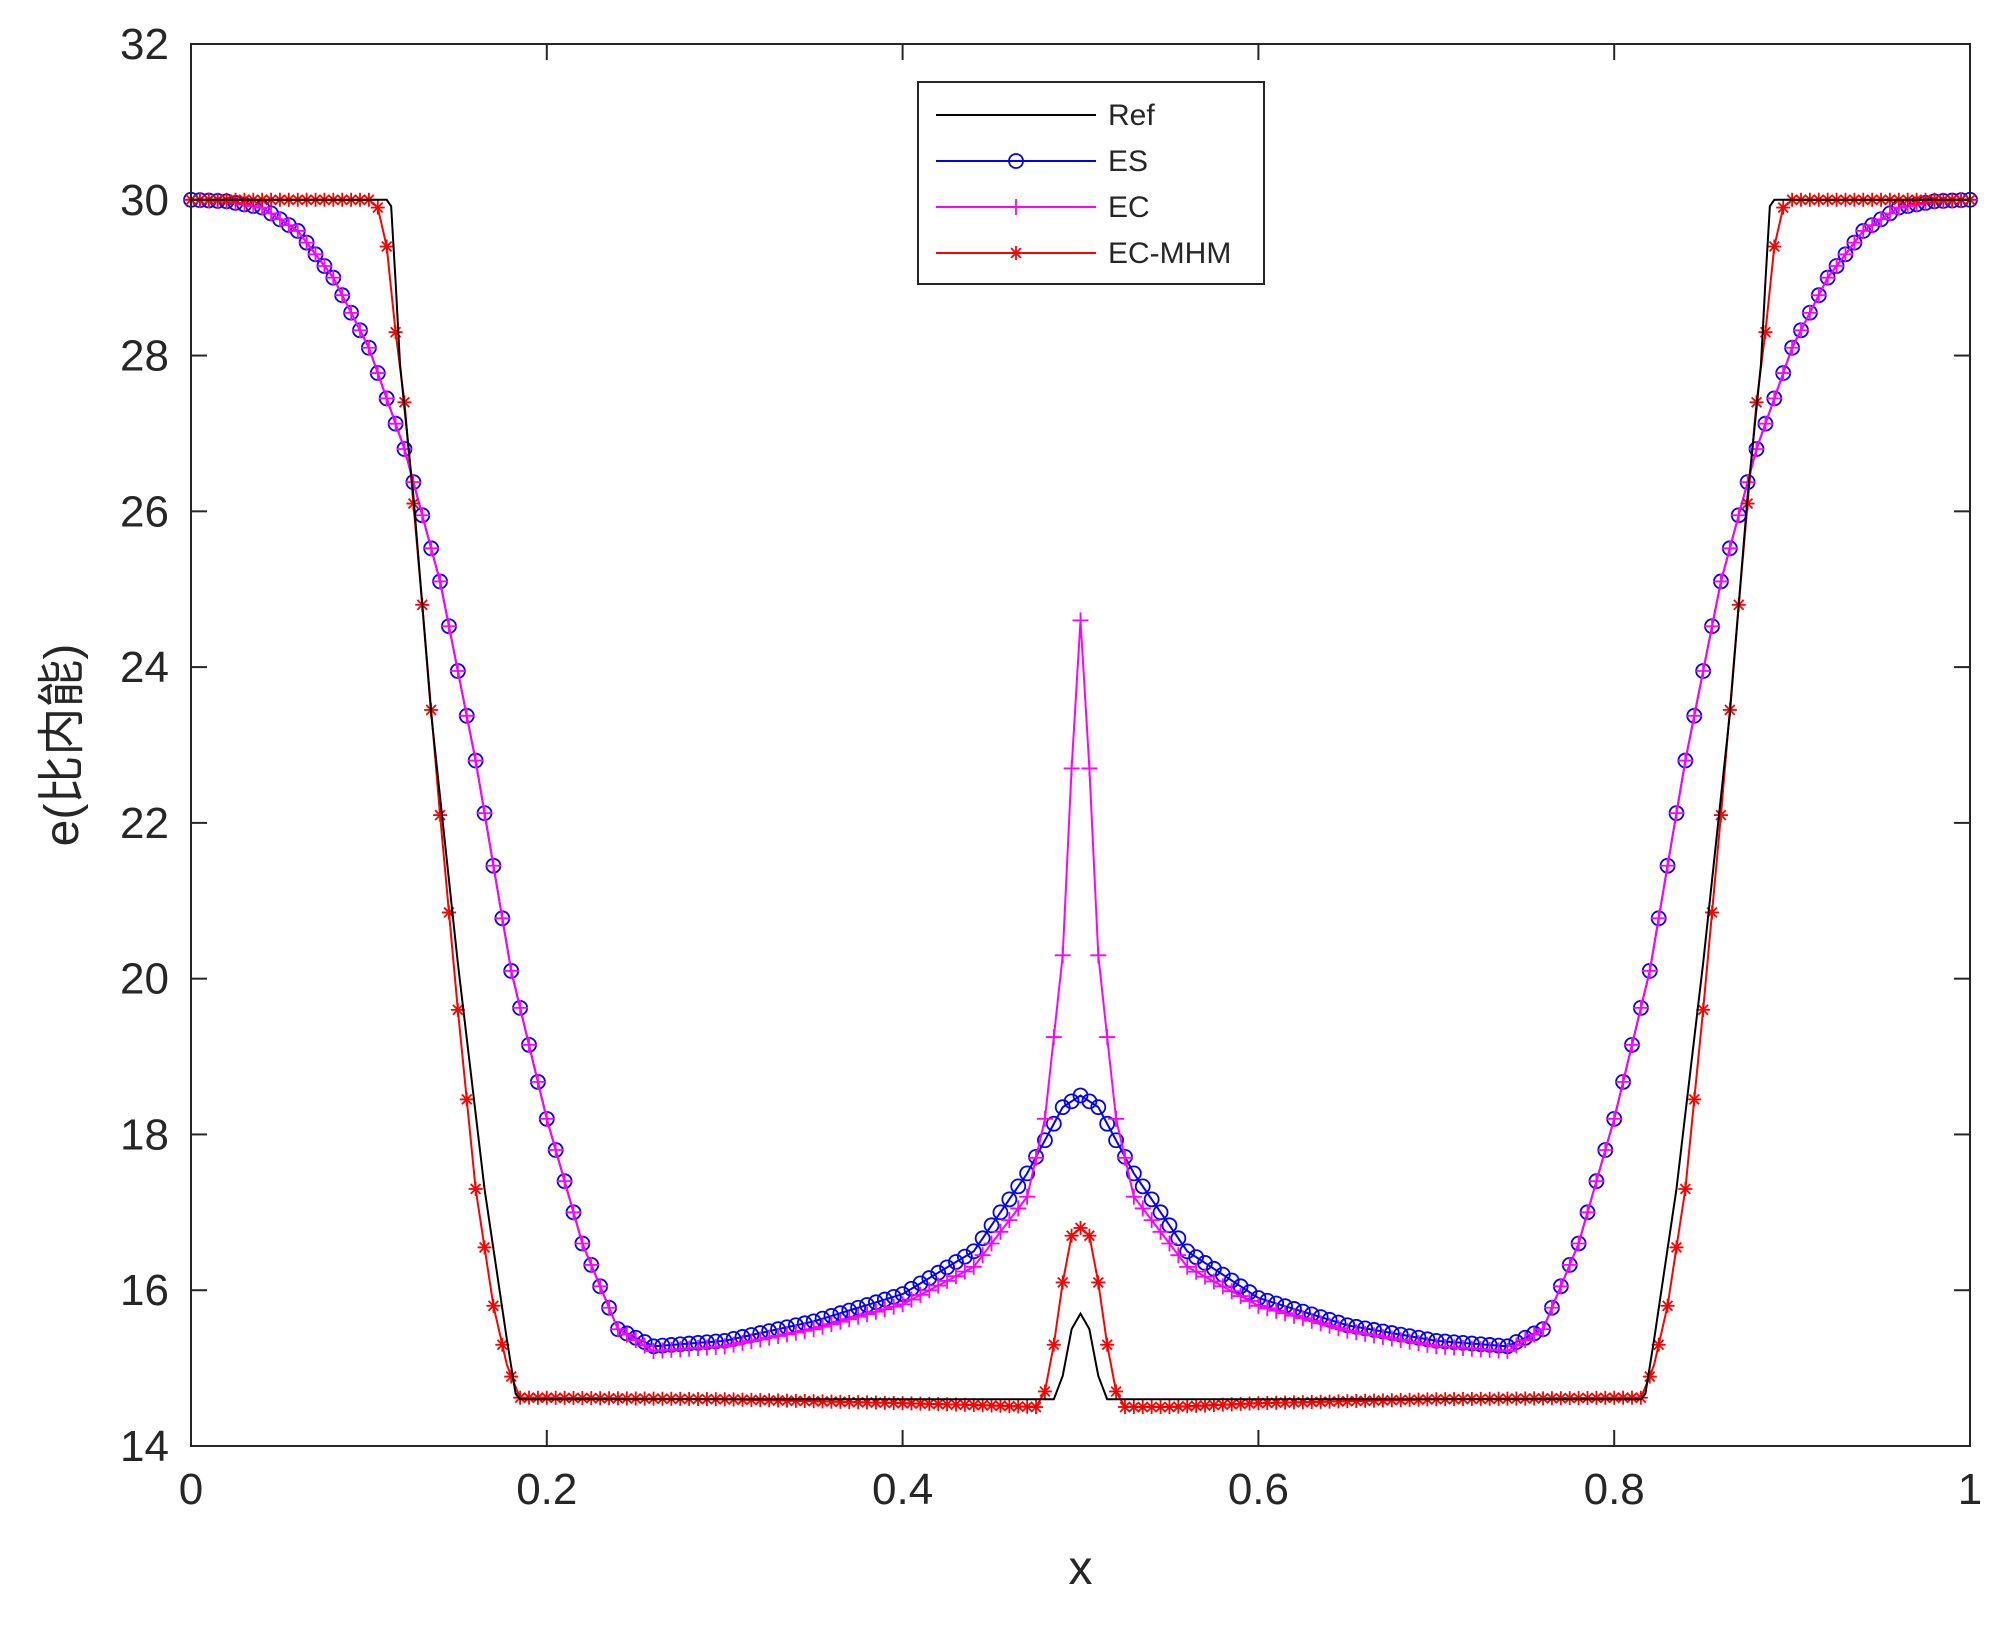 The width and height of the screenshot is (2000, 1628). Describe the element at coordinates (144, 200) in the screenshot. I see `y-tick-label: 30` at that location.